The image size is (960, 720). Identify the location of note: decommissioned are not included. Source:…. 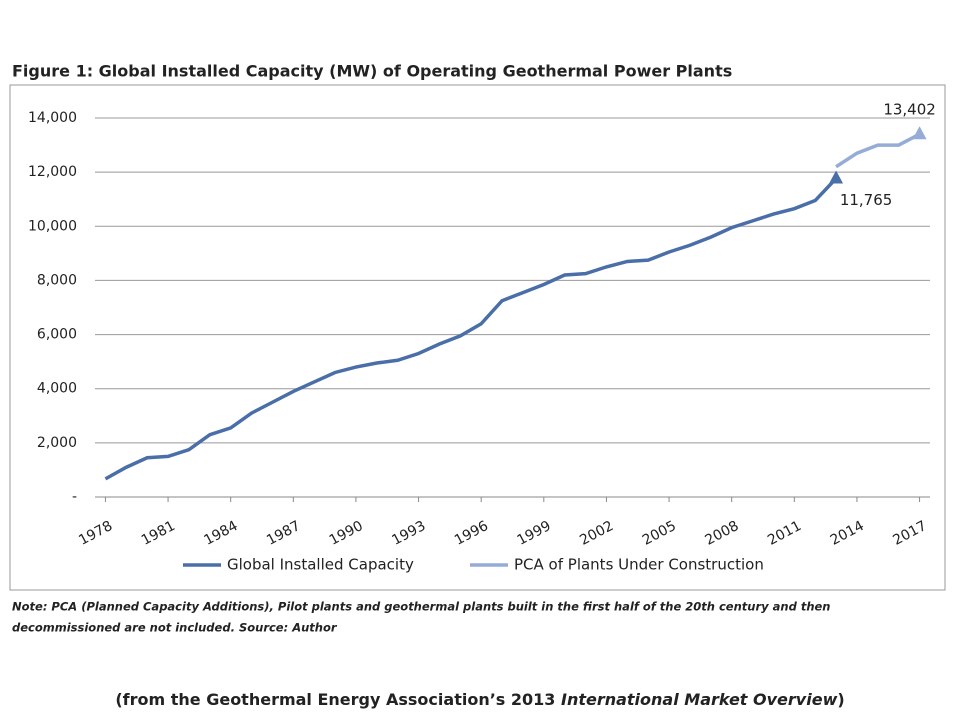
(175, 628).